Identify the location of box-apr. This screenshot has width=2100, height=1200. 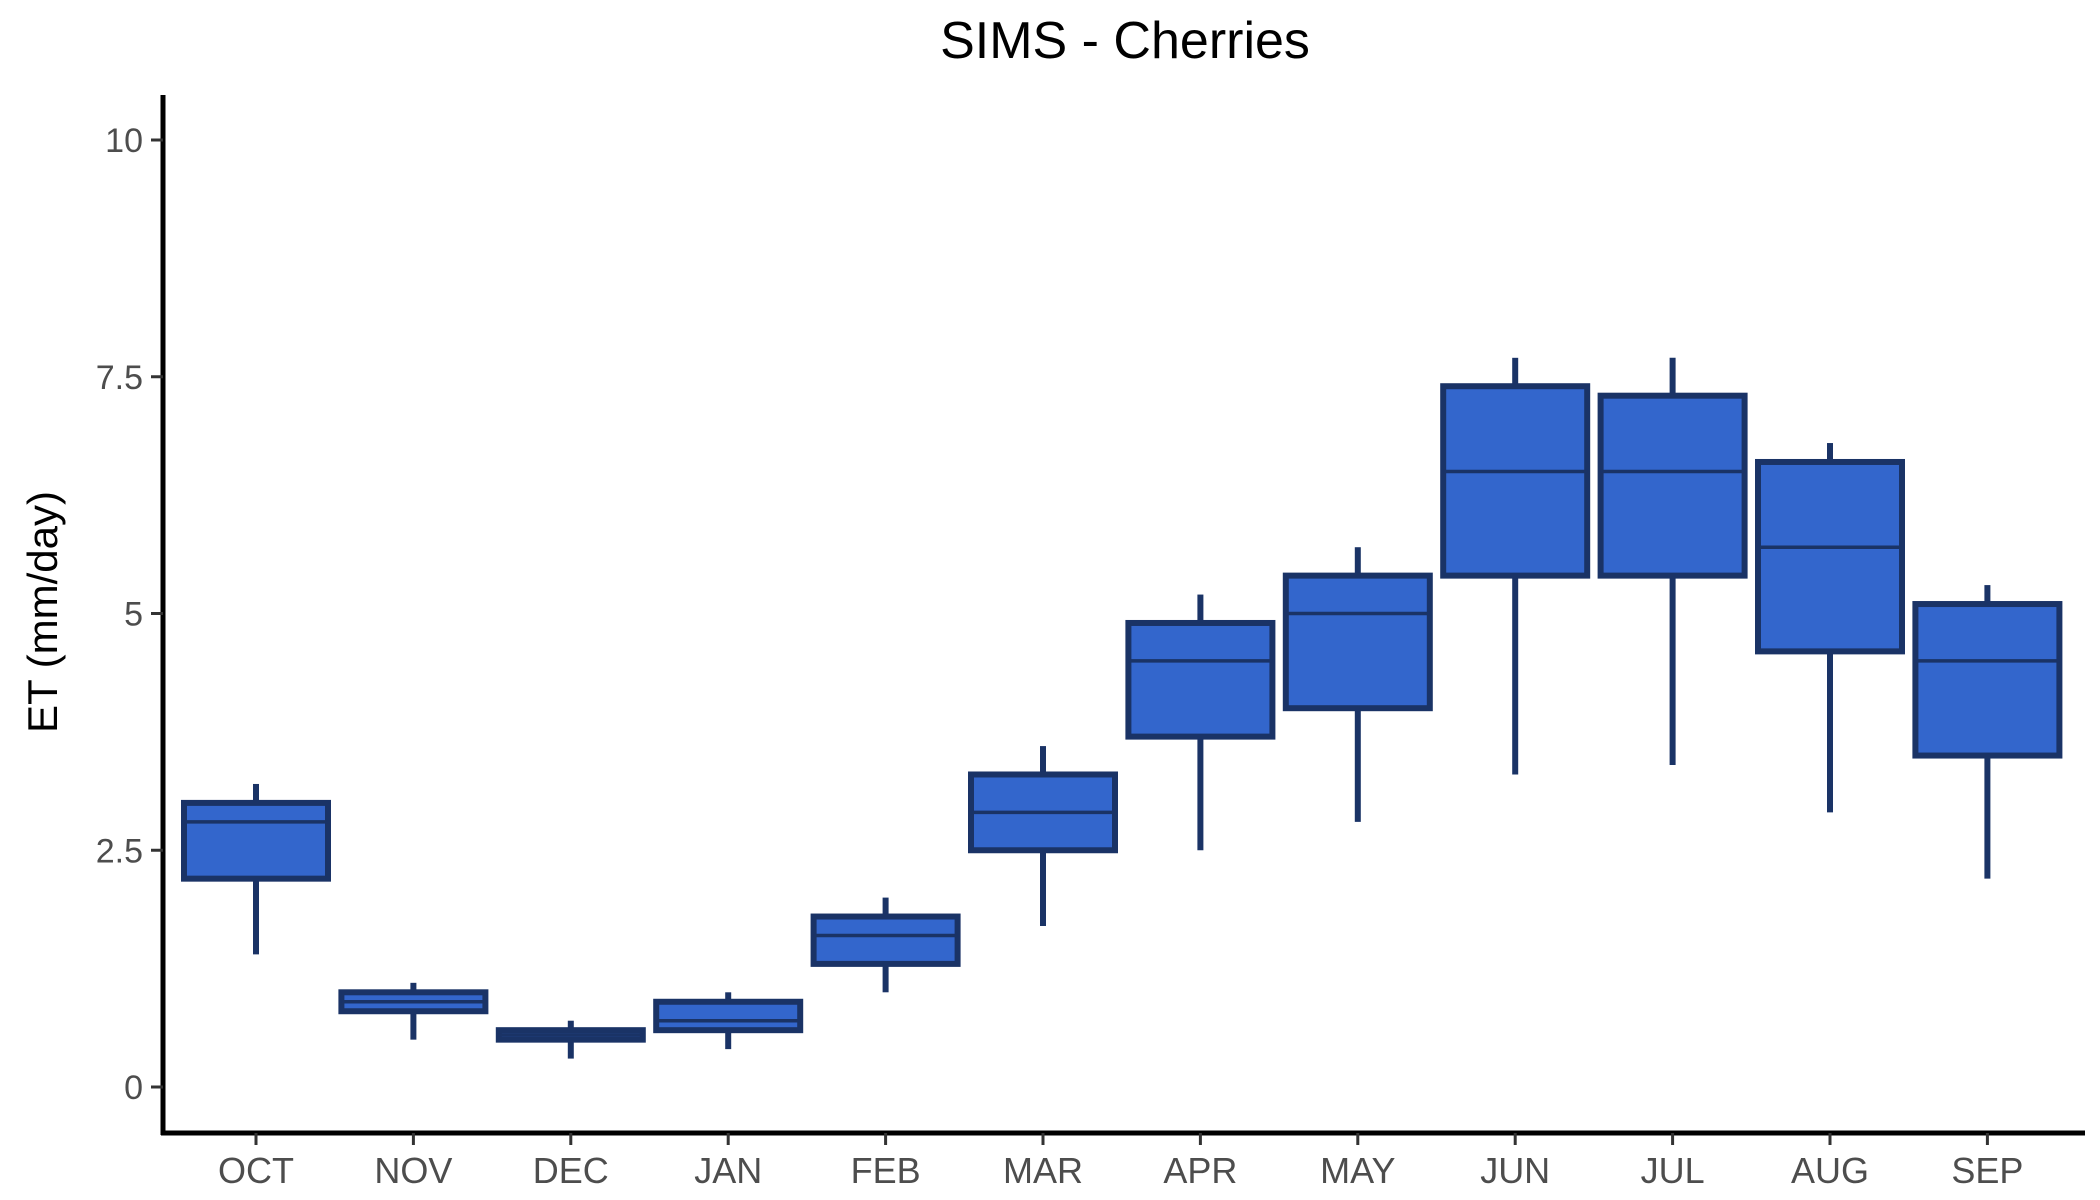
(1200, 722).